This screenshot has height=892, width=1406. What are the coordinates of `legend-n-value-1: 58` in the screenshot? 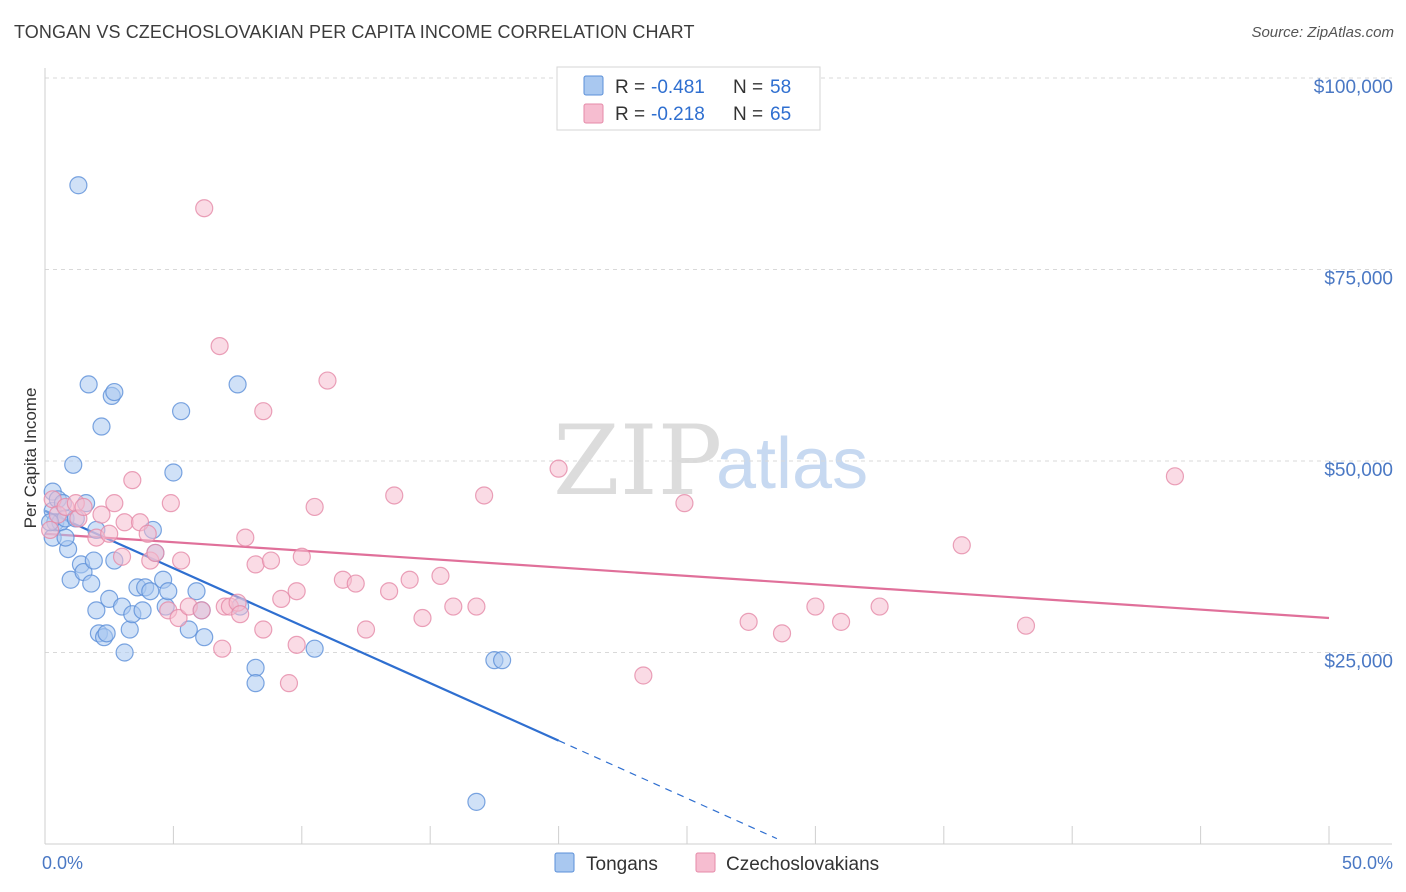 It's located at (780, 87).